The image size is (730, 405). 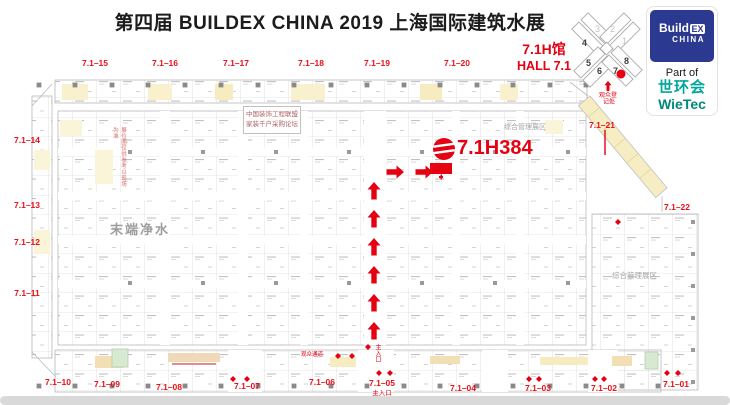 What do you see at coordinates (272, 115) in the screenshot?
I see `forum-line-1: 中国装饰工程联盟` at bounding box center [272, 115].